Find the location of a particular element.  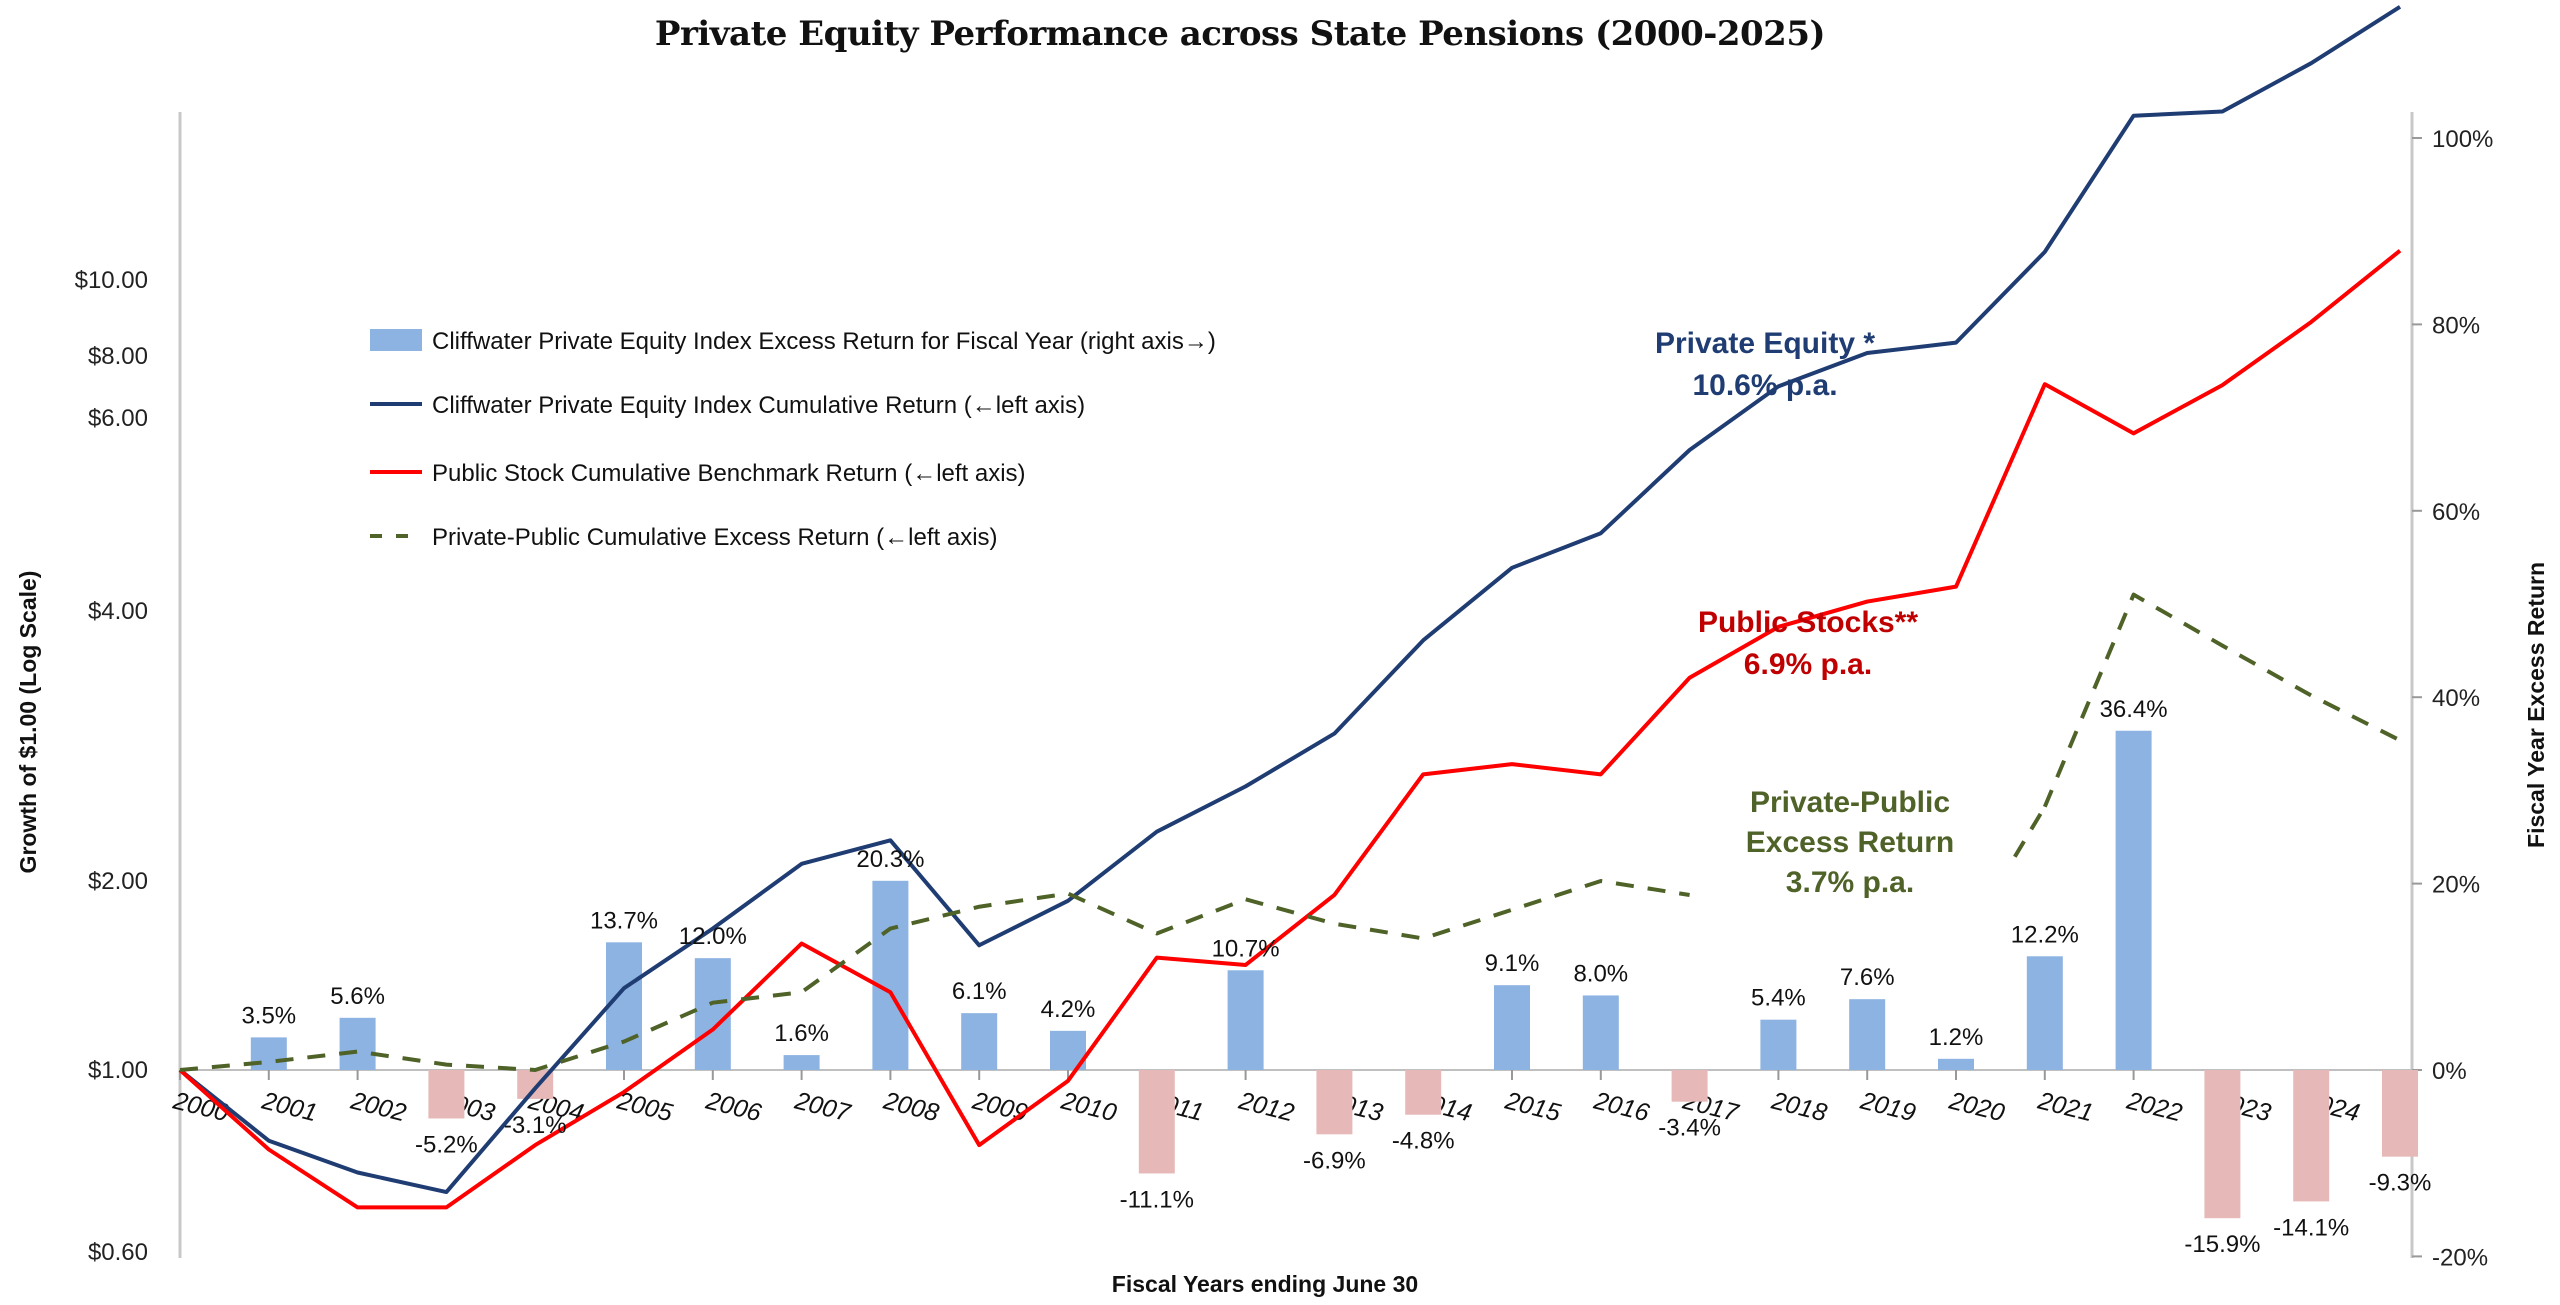

y-axis-left-title: Growth of $1.00 (Log Scale) is located at coordinates (28, 722).